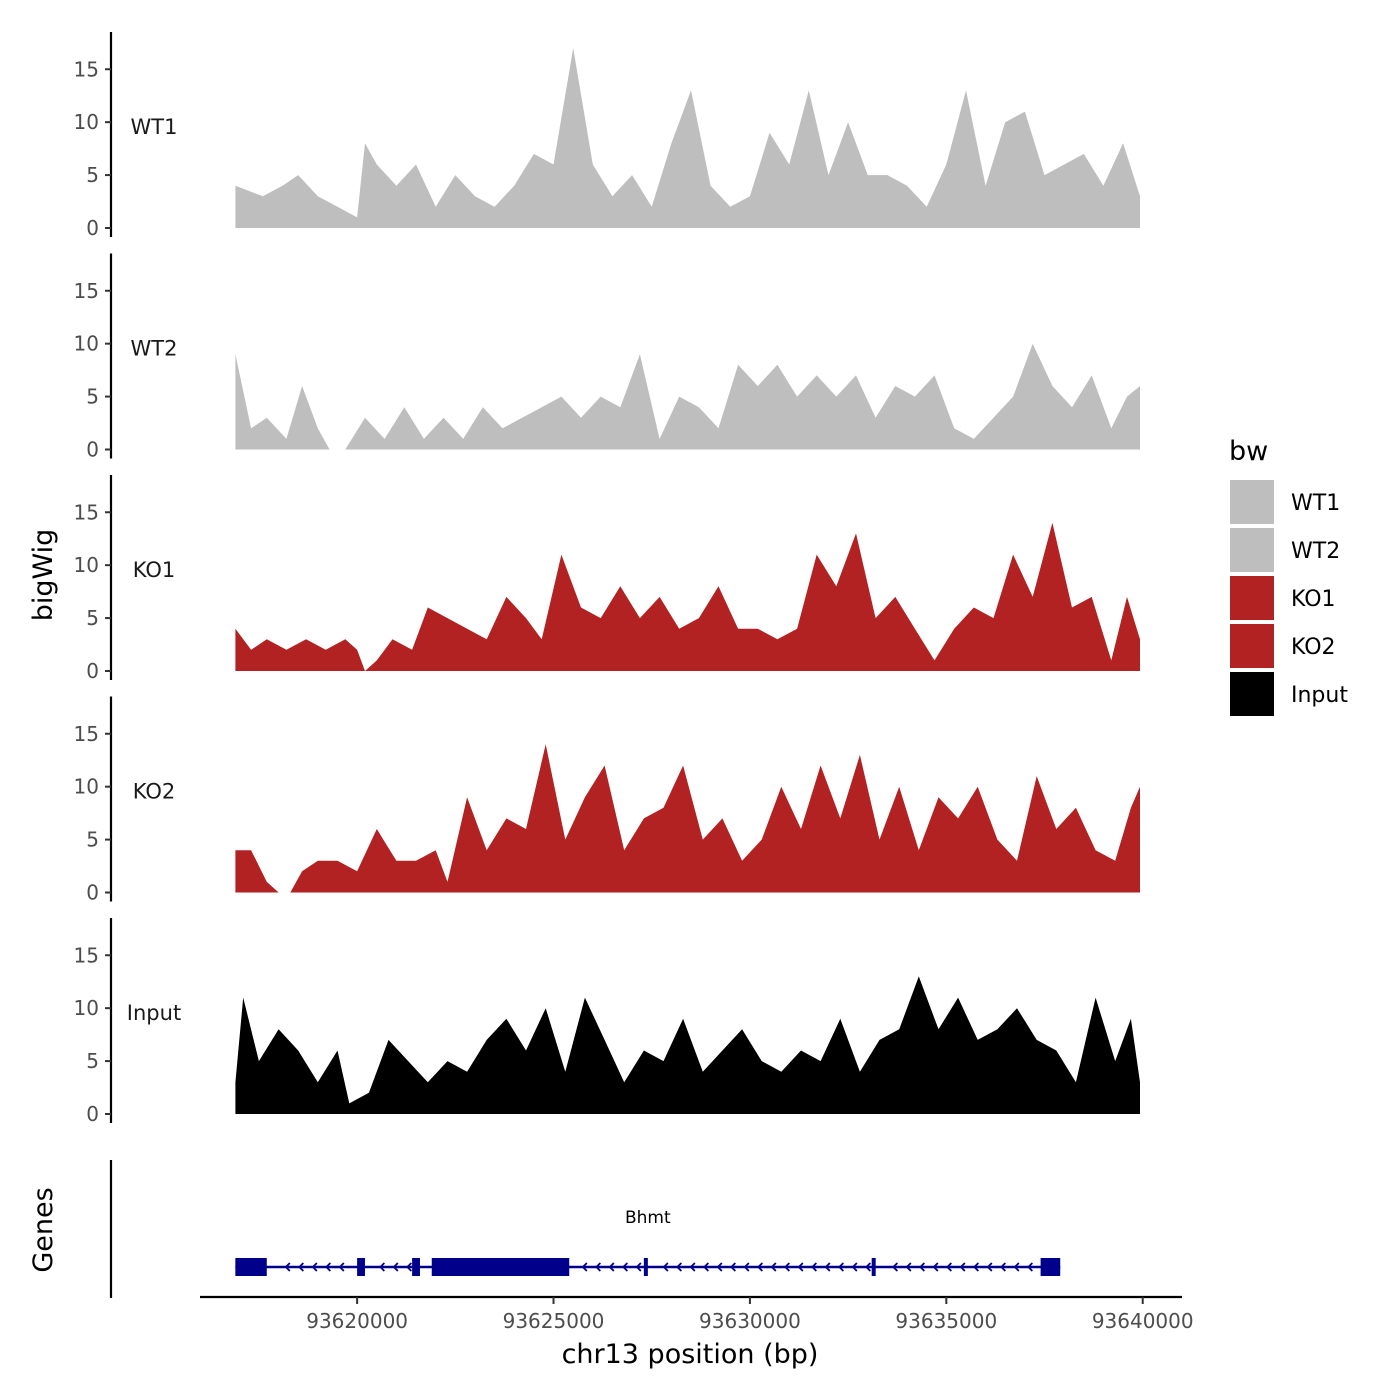 The image size is (1400, 1400). I want to click on legend-label: Input, so click(1319, 695).